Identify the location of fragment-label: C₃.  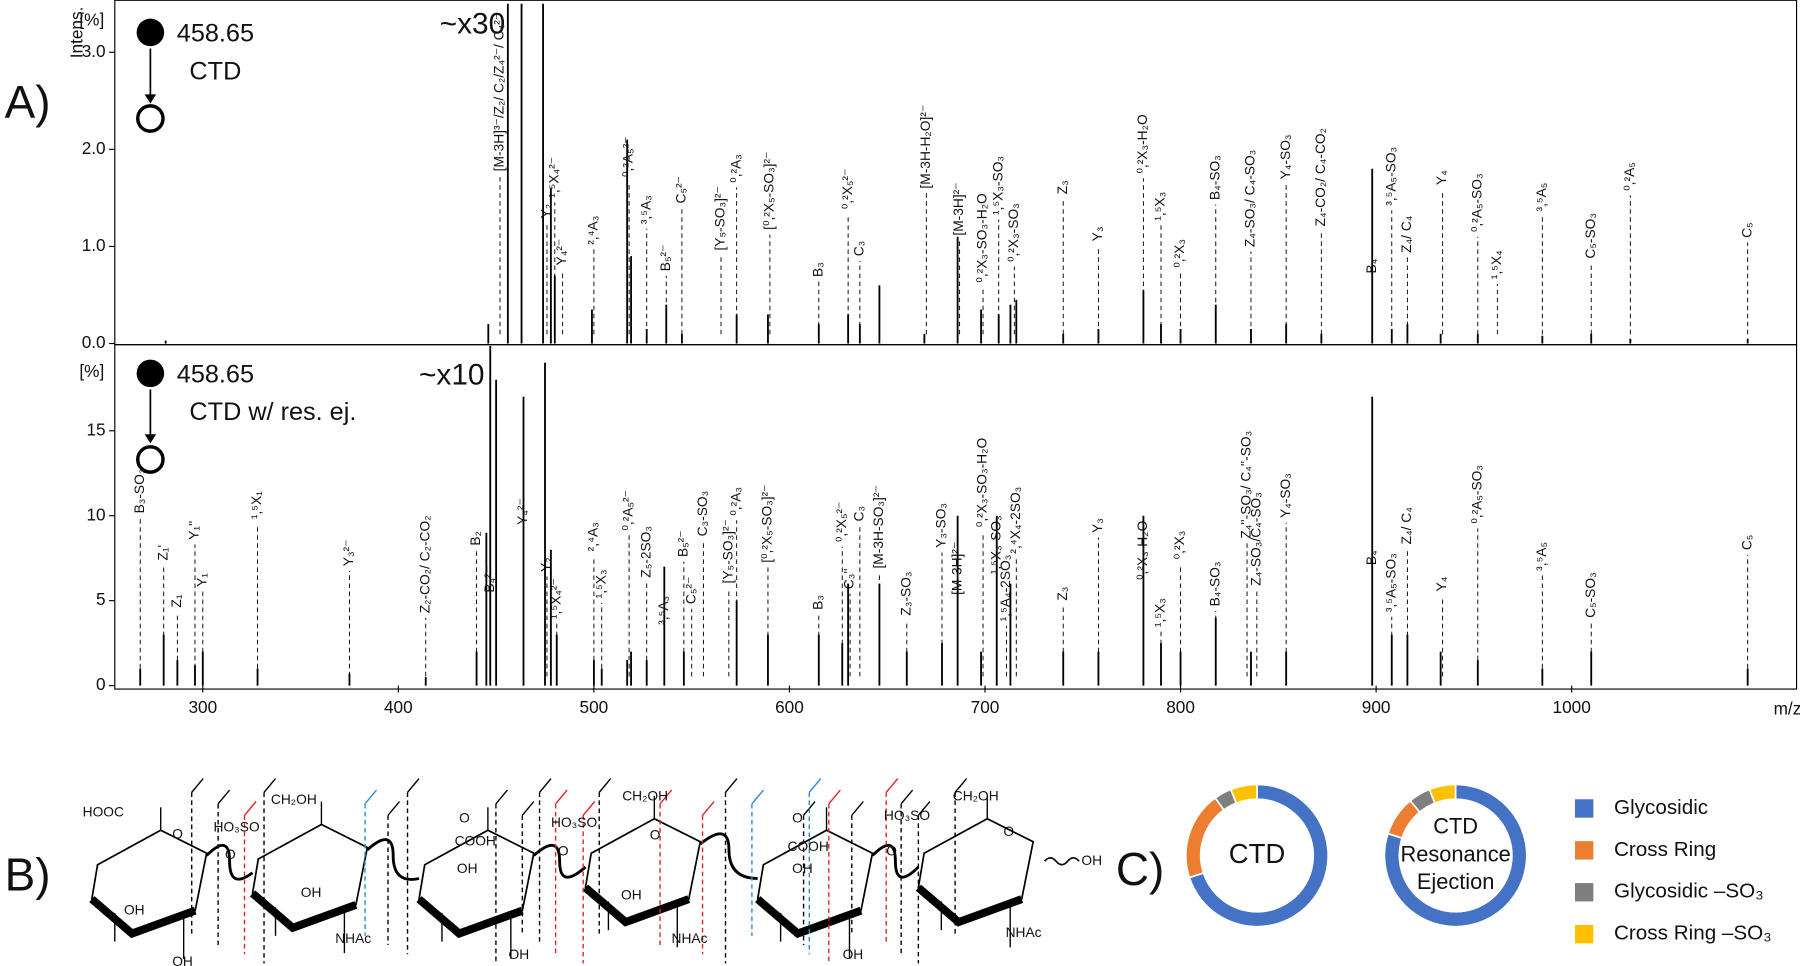
(858, 249).